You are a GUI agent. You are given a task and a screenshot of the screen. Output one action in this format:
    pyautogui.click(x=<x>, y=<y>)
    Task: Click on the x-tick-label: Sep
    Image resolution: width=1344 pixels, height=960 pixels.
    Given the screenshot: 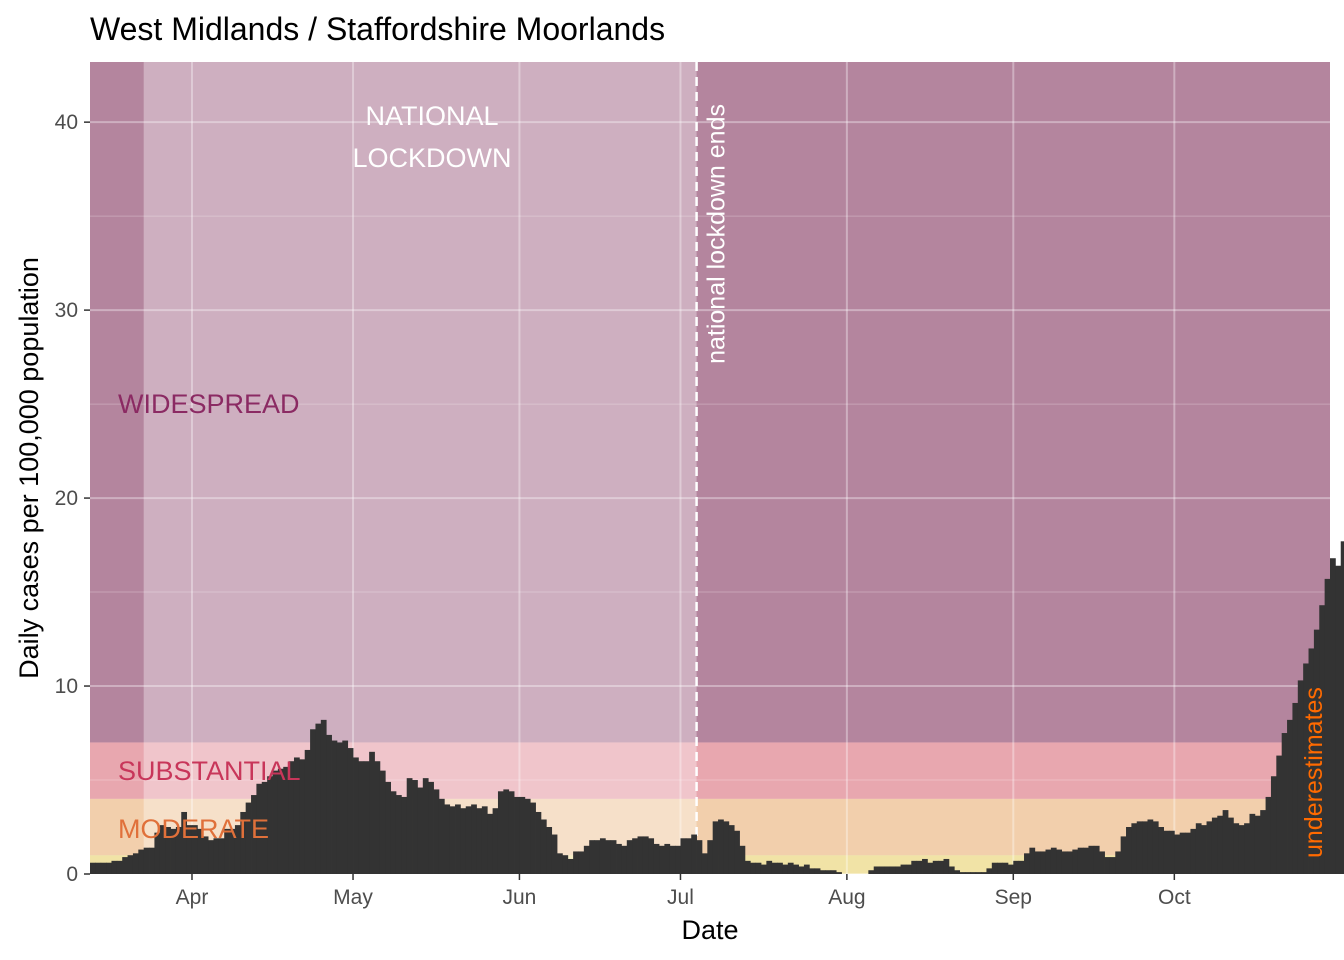 What is the action you would take?
    pyautogui.click(x=1013, y=897)
    